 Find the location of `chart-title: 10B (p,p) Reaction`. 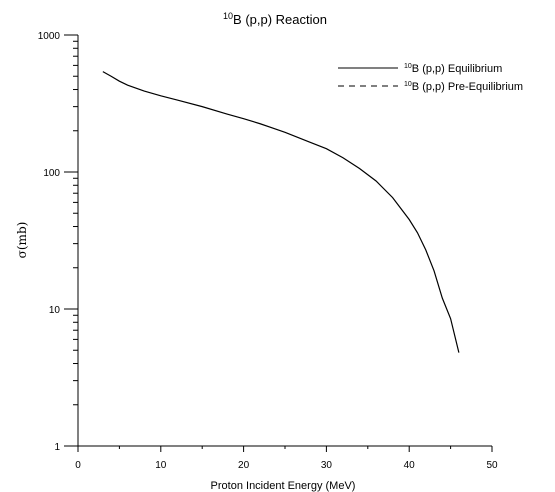

chart-title: 10B (p,p) Reaction is located at coordinates (275, 19).